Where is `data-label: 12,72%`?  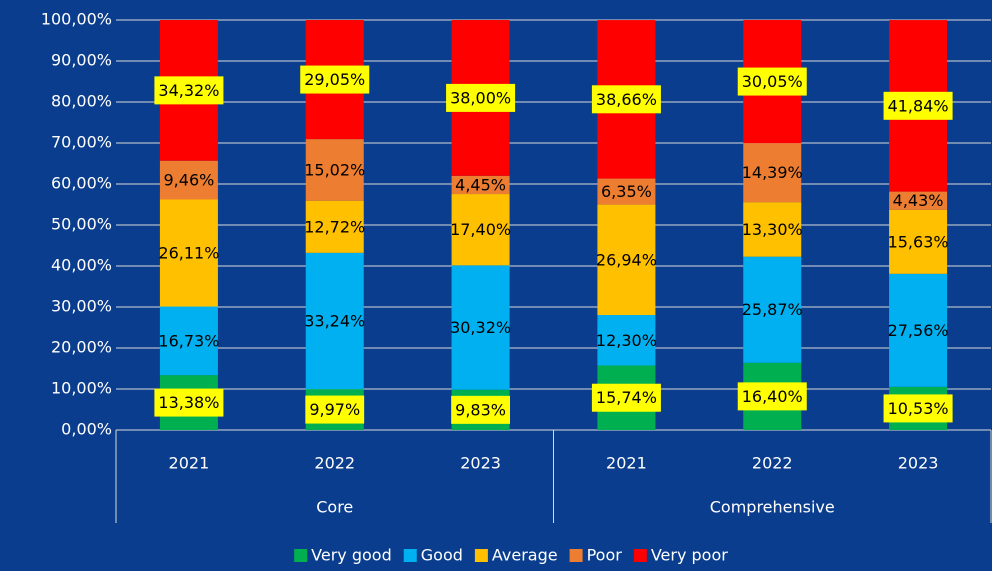
data-label: 12,72% is located at coordinates (334, 226).